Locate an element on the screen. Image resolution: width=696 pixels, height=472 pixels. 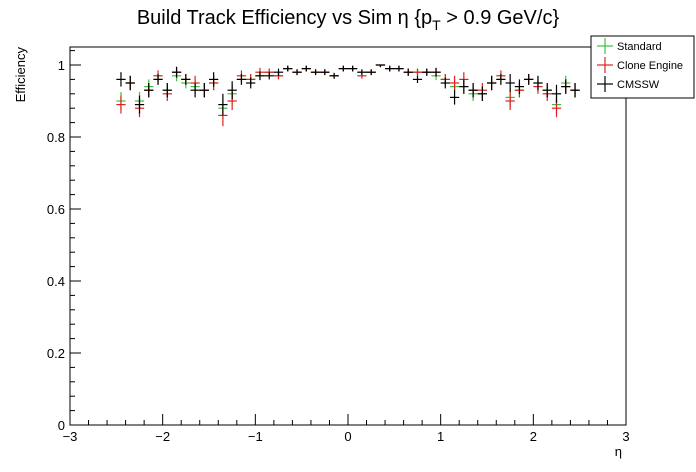
x-tick-label: 2 is located at coordinates (533, 436).